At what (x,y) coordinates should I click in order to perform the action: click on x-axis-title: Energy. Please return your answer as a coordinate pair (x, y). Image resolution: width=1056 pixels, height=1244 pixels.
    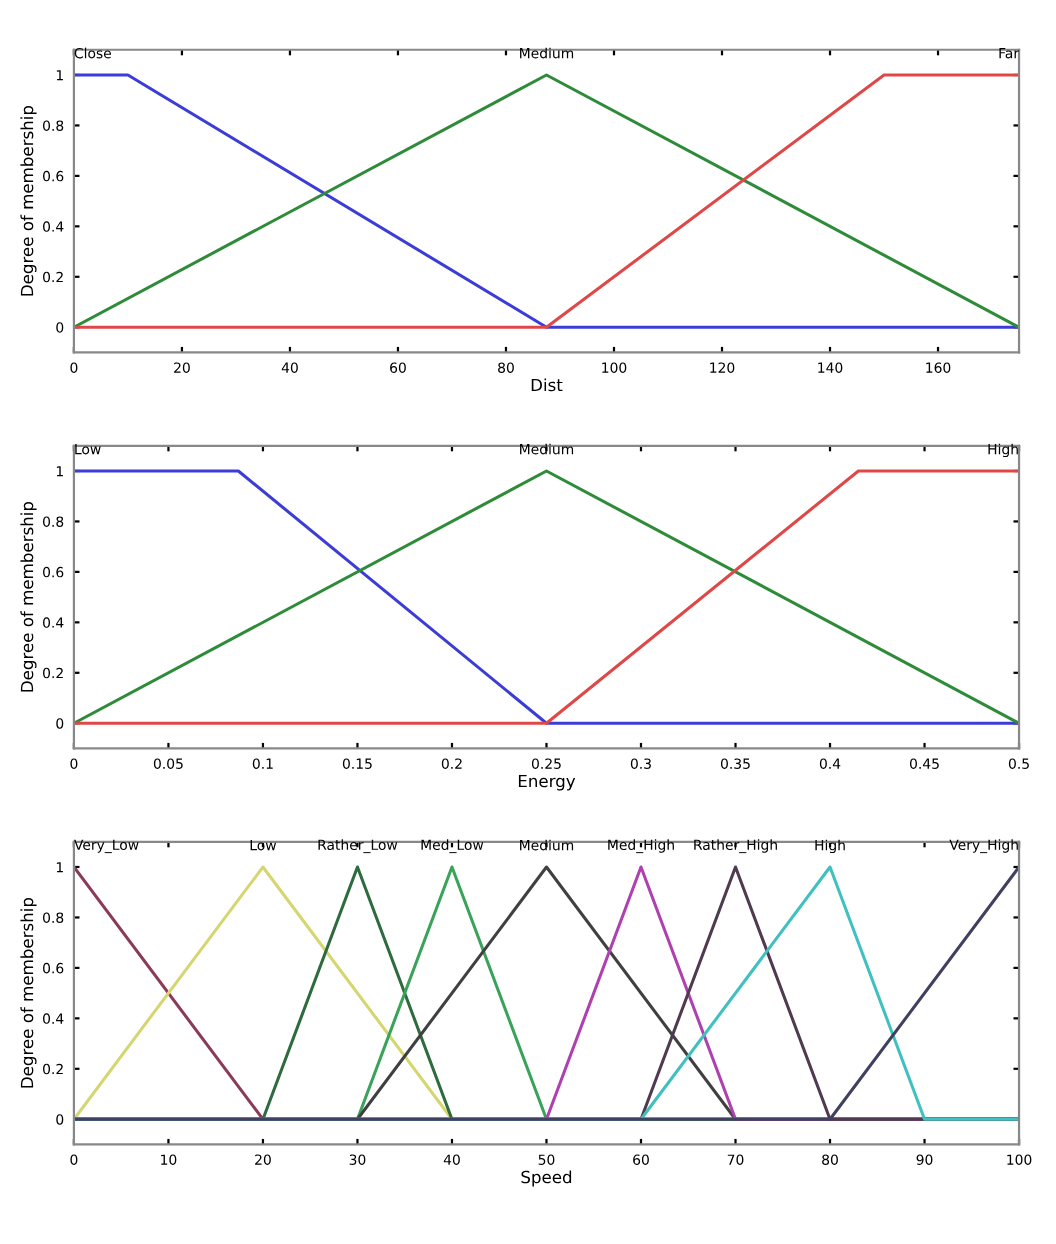
    Looking at the image, I should click on (547, 782).